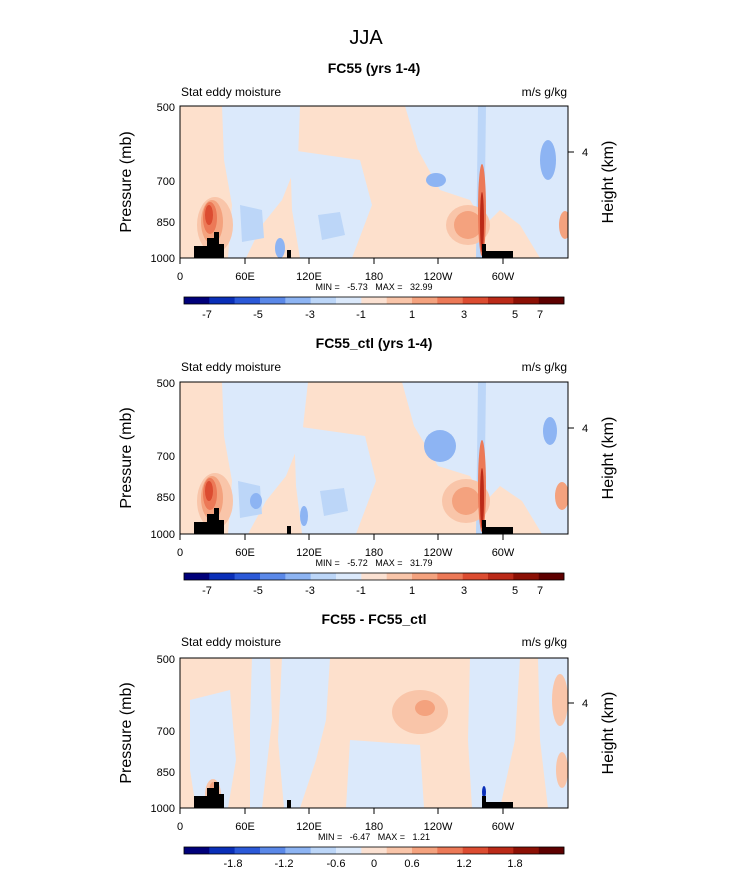  What do you see at coordinates (373, 287) in the screenshot?
I see `min-max-label: MIN = -5.73 MAX = 32.99` at bounding box center [373, 287].